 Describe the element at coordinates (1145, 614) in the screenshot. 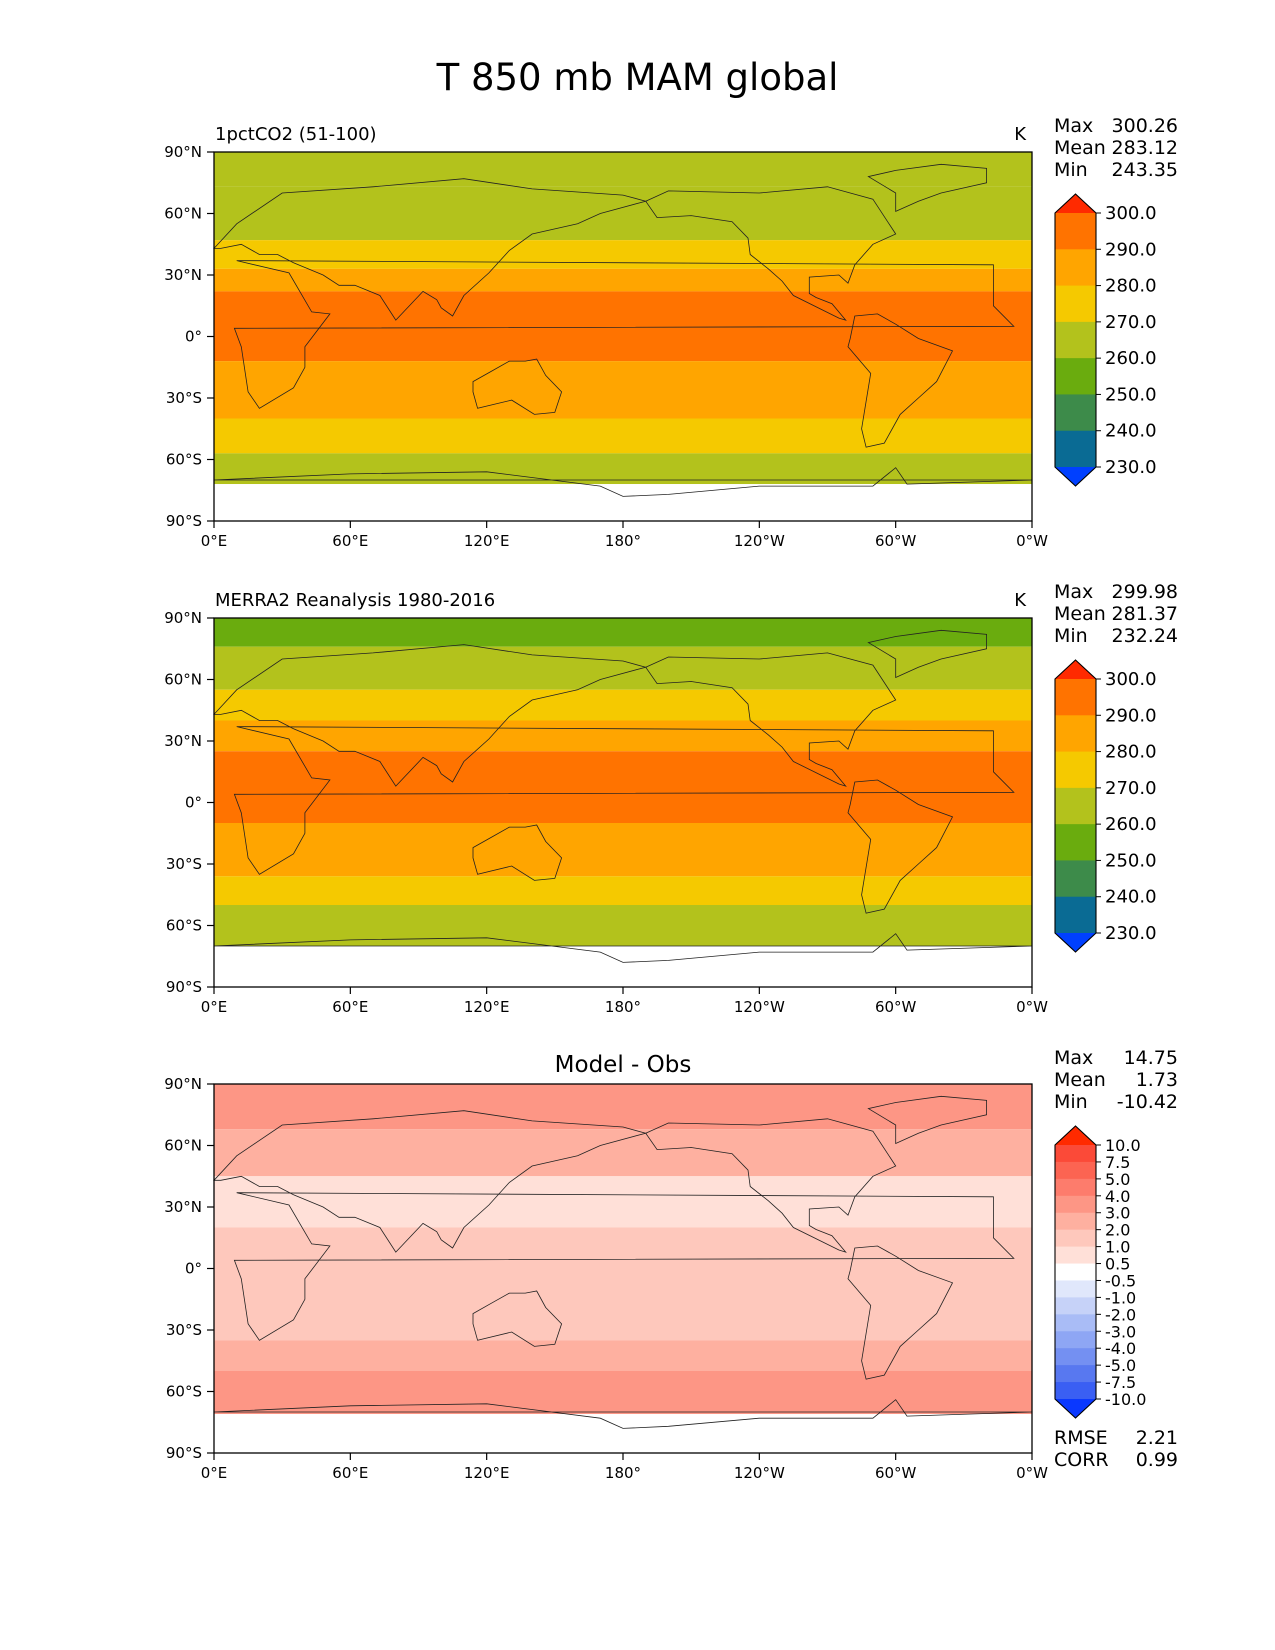

I see `stat-value: 281.37` at that location.